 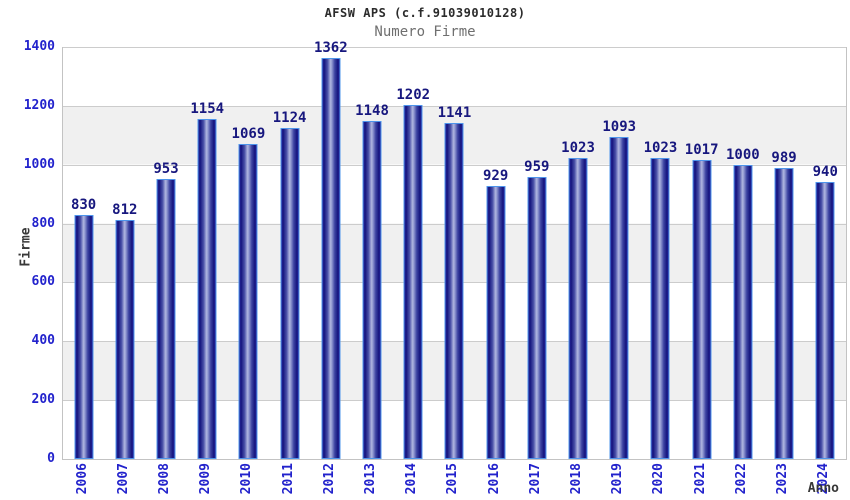 What do you see at coordinates (413, 95) in the screenshot?
I see `bar-value-label: 1202` at bounding box center [413, 95].